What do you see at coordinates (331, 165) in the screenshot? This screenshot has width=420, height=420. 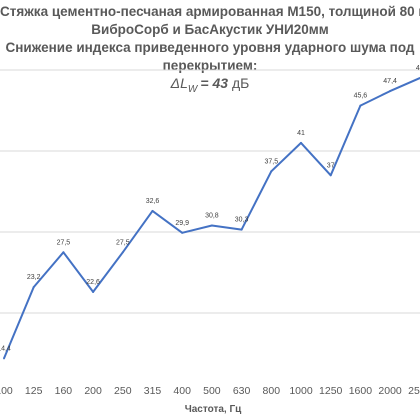 I see `data-label: 37` at bounding box center [331, 165].